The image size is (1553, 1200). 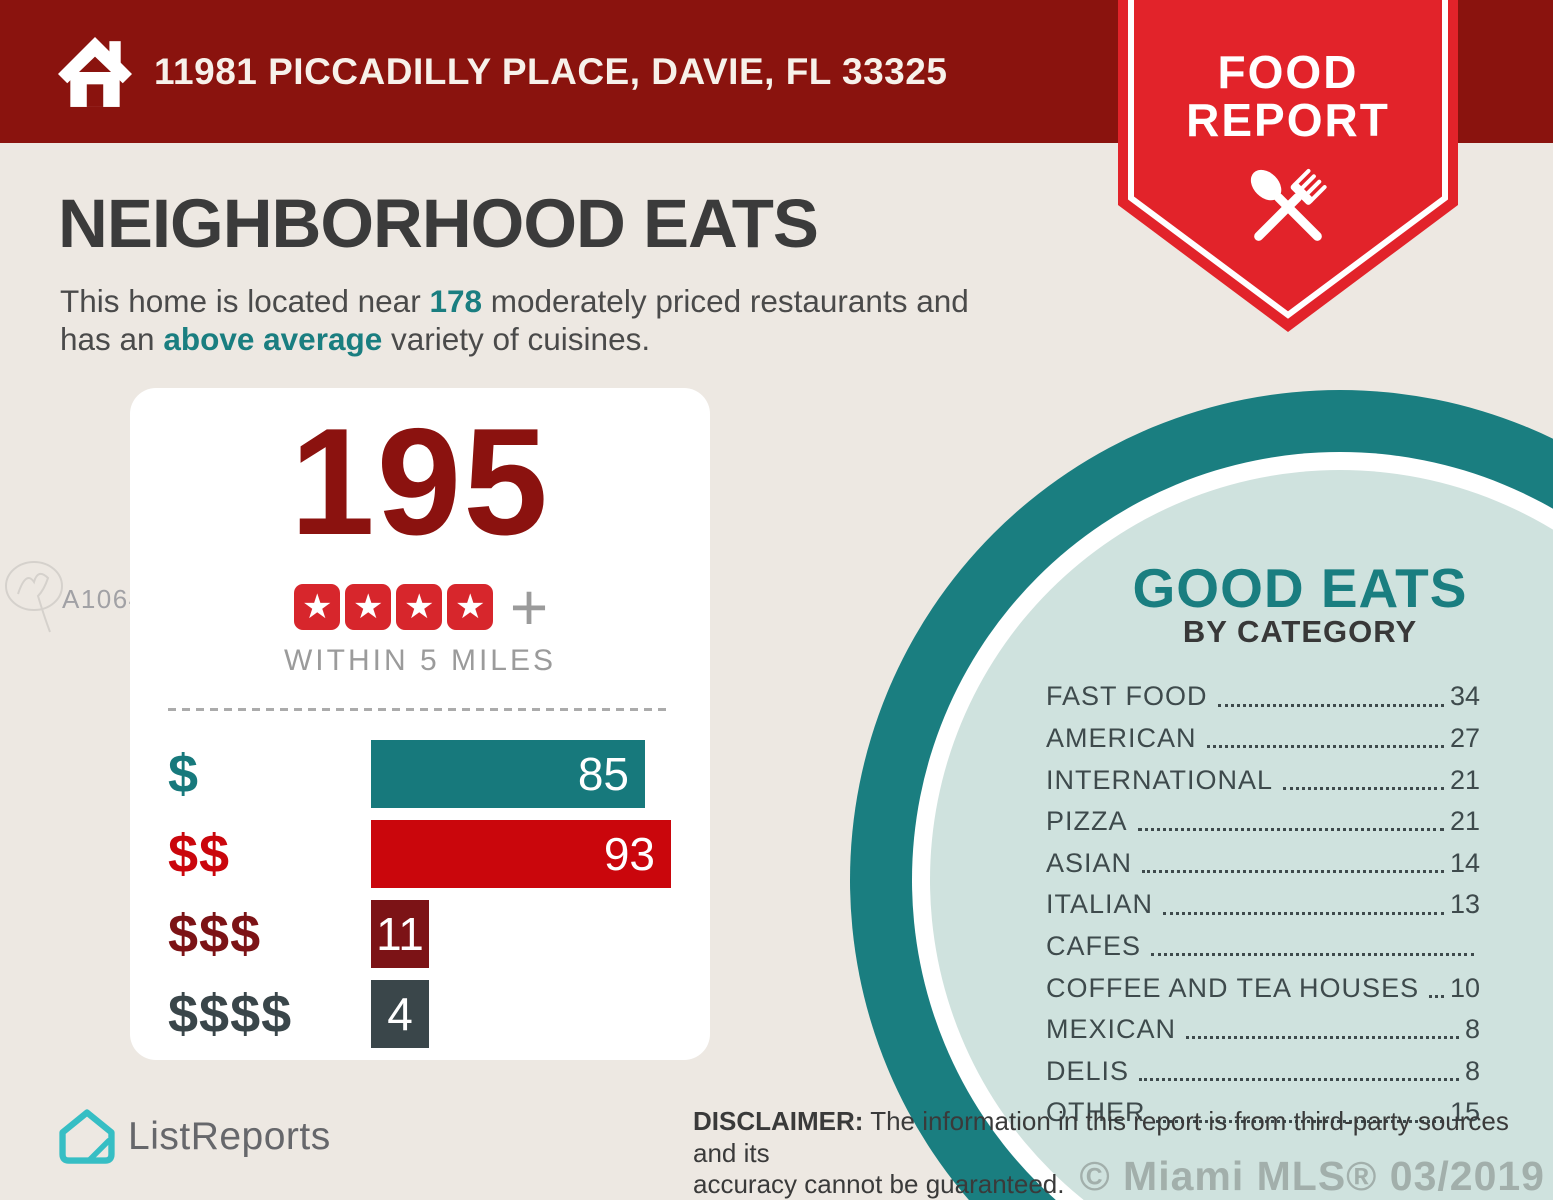 I want to click on price-bar: 11, so click(x=400, y=934).